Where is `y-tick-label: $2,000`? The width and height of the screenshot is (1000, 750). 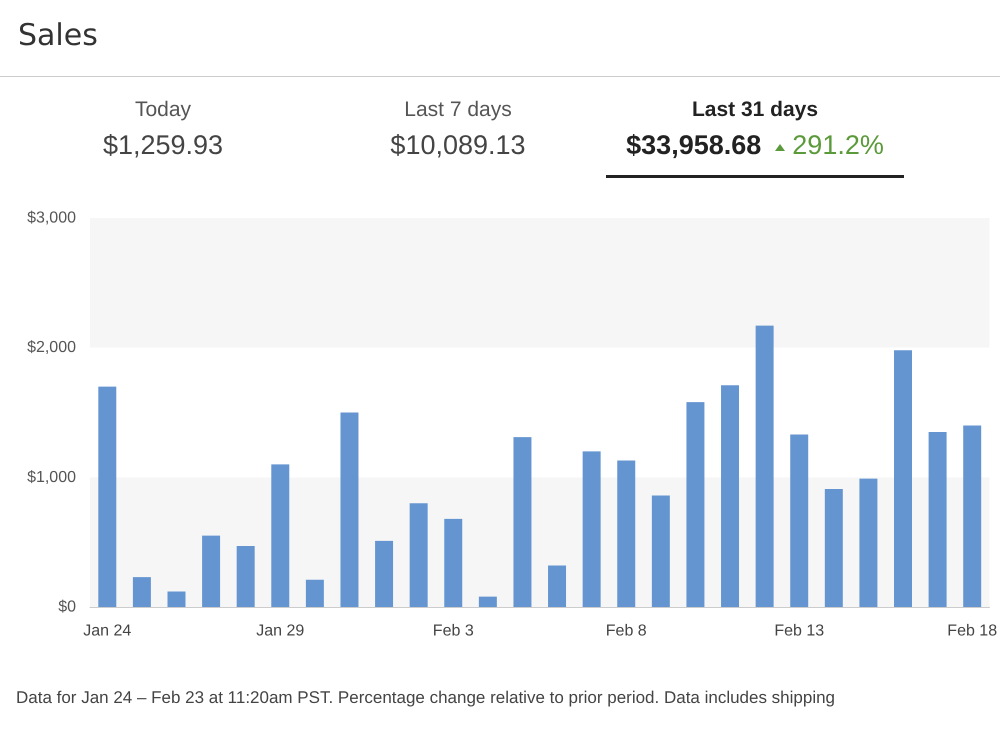 y-tick-label: $2,000 is located at coordinates (51, 347).